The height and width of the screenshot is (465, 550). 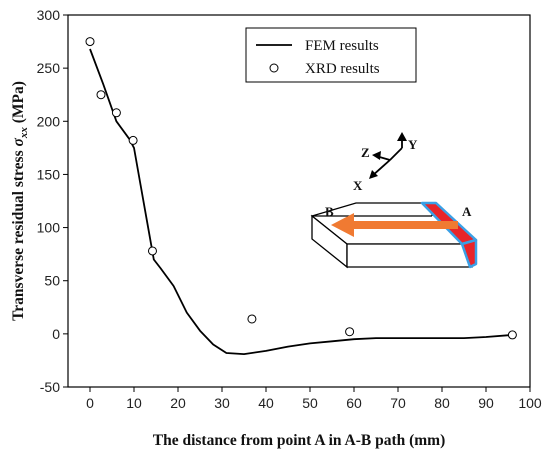 What do you see at coordinates (52, 281) in the screenshot?
I see `y-tick-label: 50` at bounding box center [52, 281].